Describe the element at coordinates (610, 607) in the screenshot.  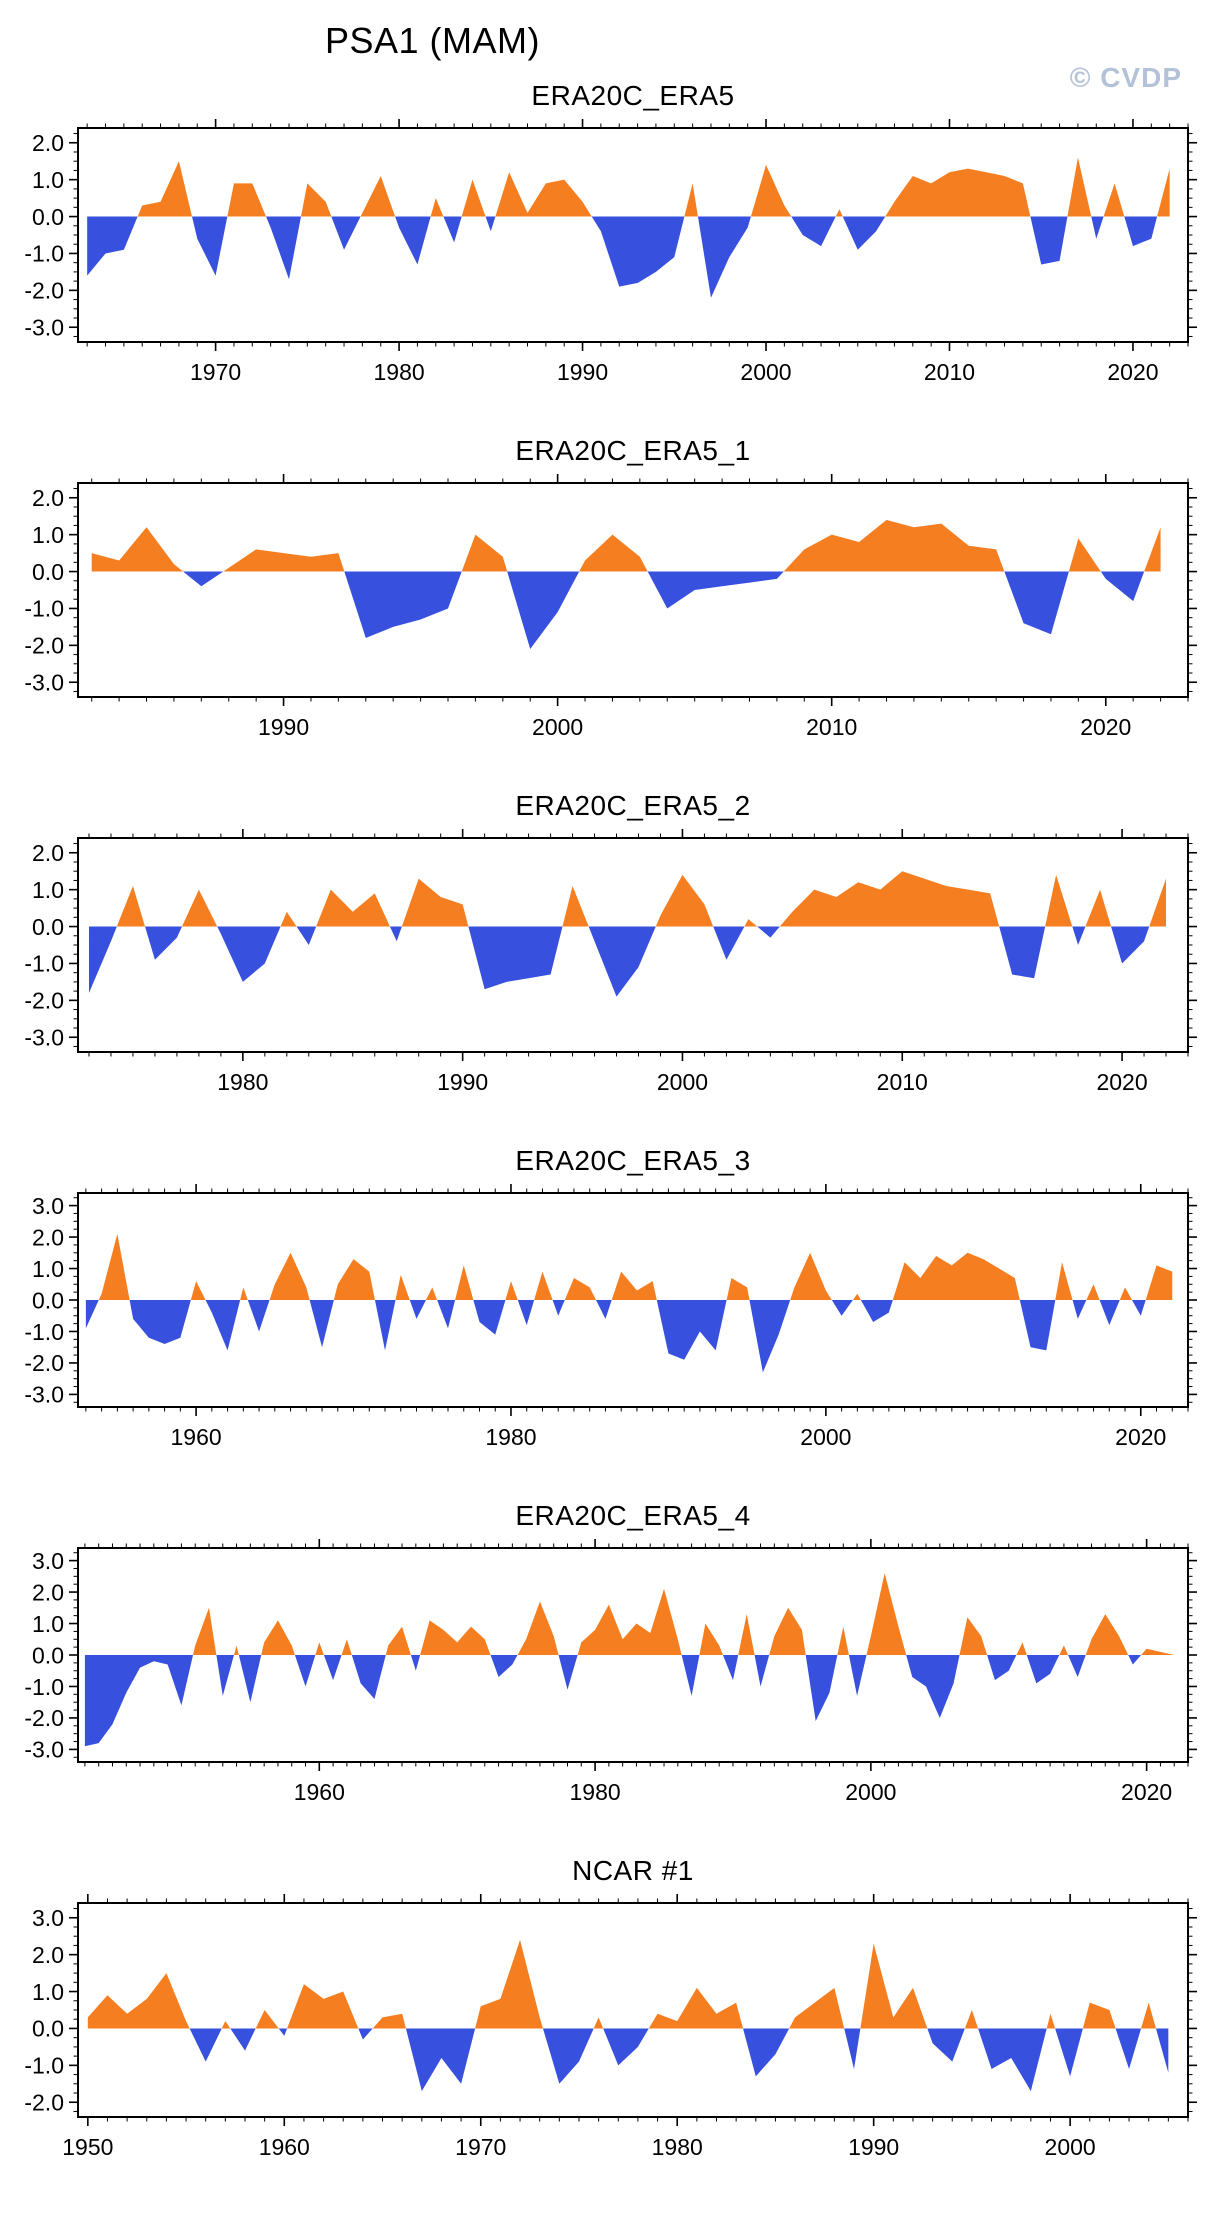
I see `chart-plot-era20c-era5-1: 2.0 1.0 0.0 -1.0 -2.0 -3.0 1990 2000 2010 2020` at that location.